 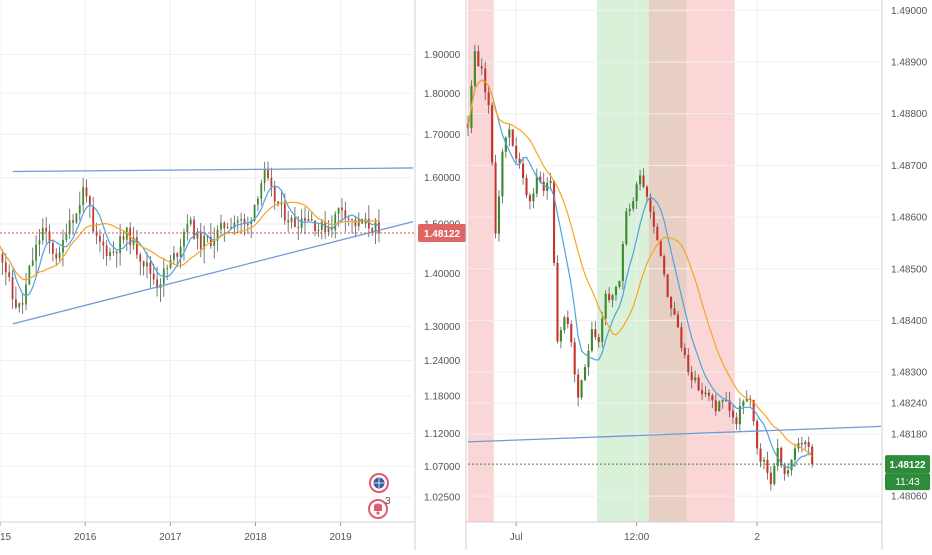 I want to click on session-highlight, so click(x=710, y=261).